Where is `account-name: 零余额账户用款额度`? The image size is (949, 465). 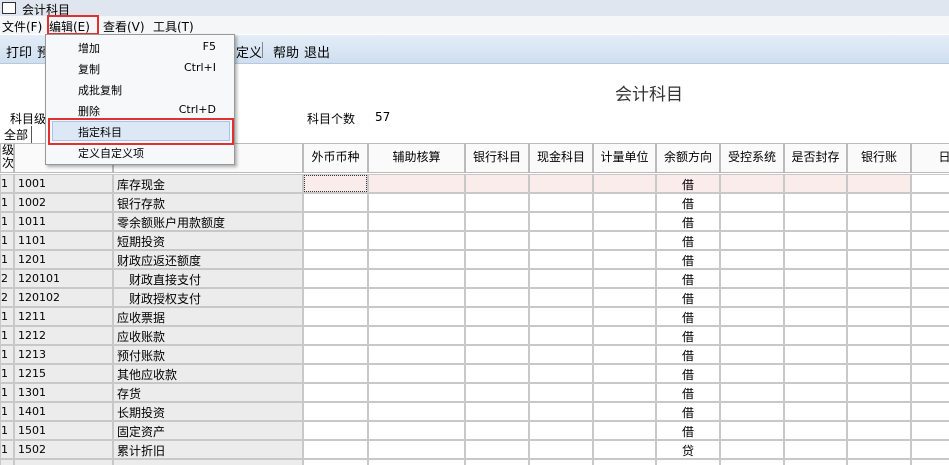
account-name: 零余额账户用款额度 is located at coordinates (171, 223).